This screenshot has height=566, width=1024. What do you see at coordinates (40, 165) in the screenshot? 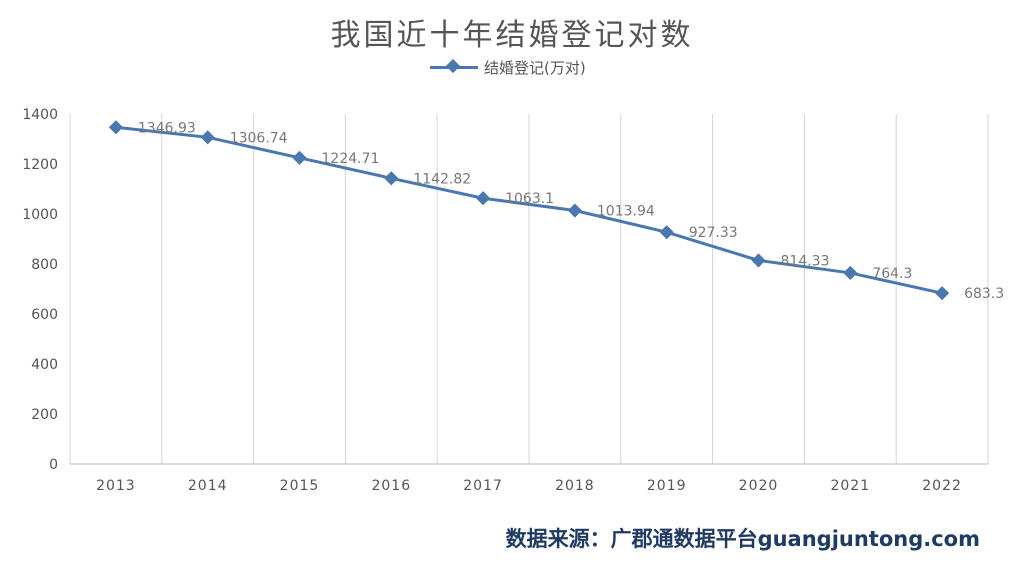
I see `y-tick-label: 1200` at bounding box center [40, 165].